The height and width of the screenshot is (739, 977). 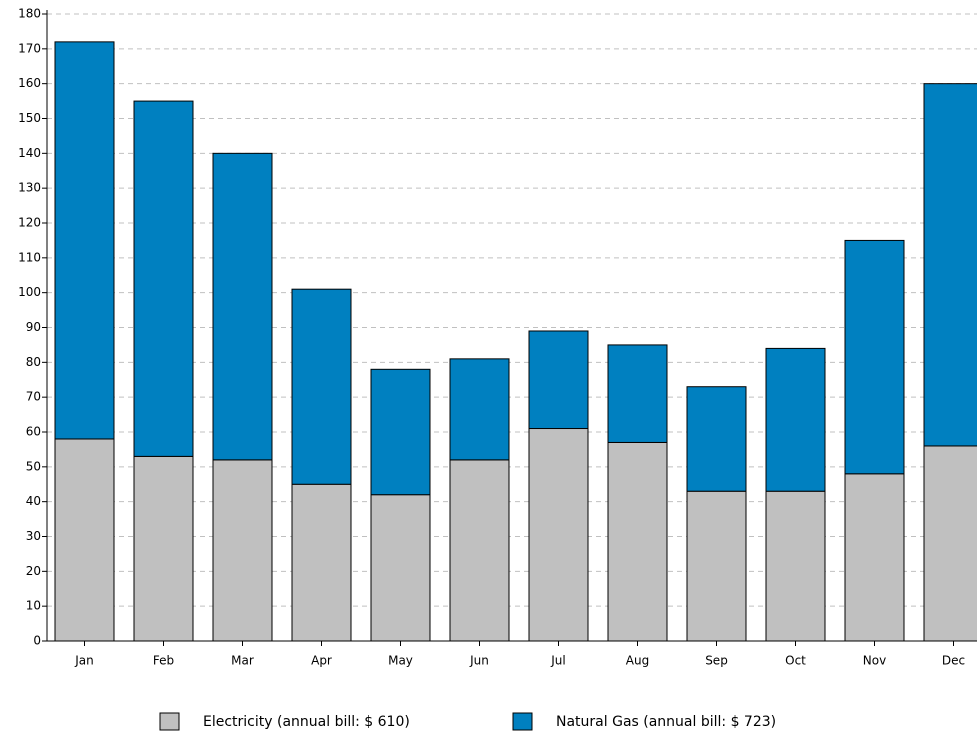 I want to click on x-tick-label: May, so click(x=400, y=661).